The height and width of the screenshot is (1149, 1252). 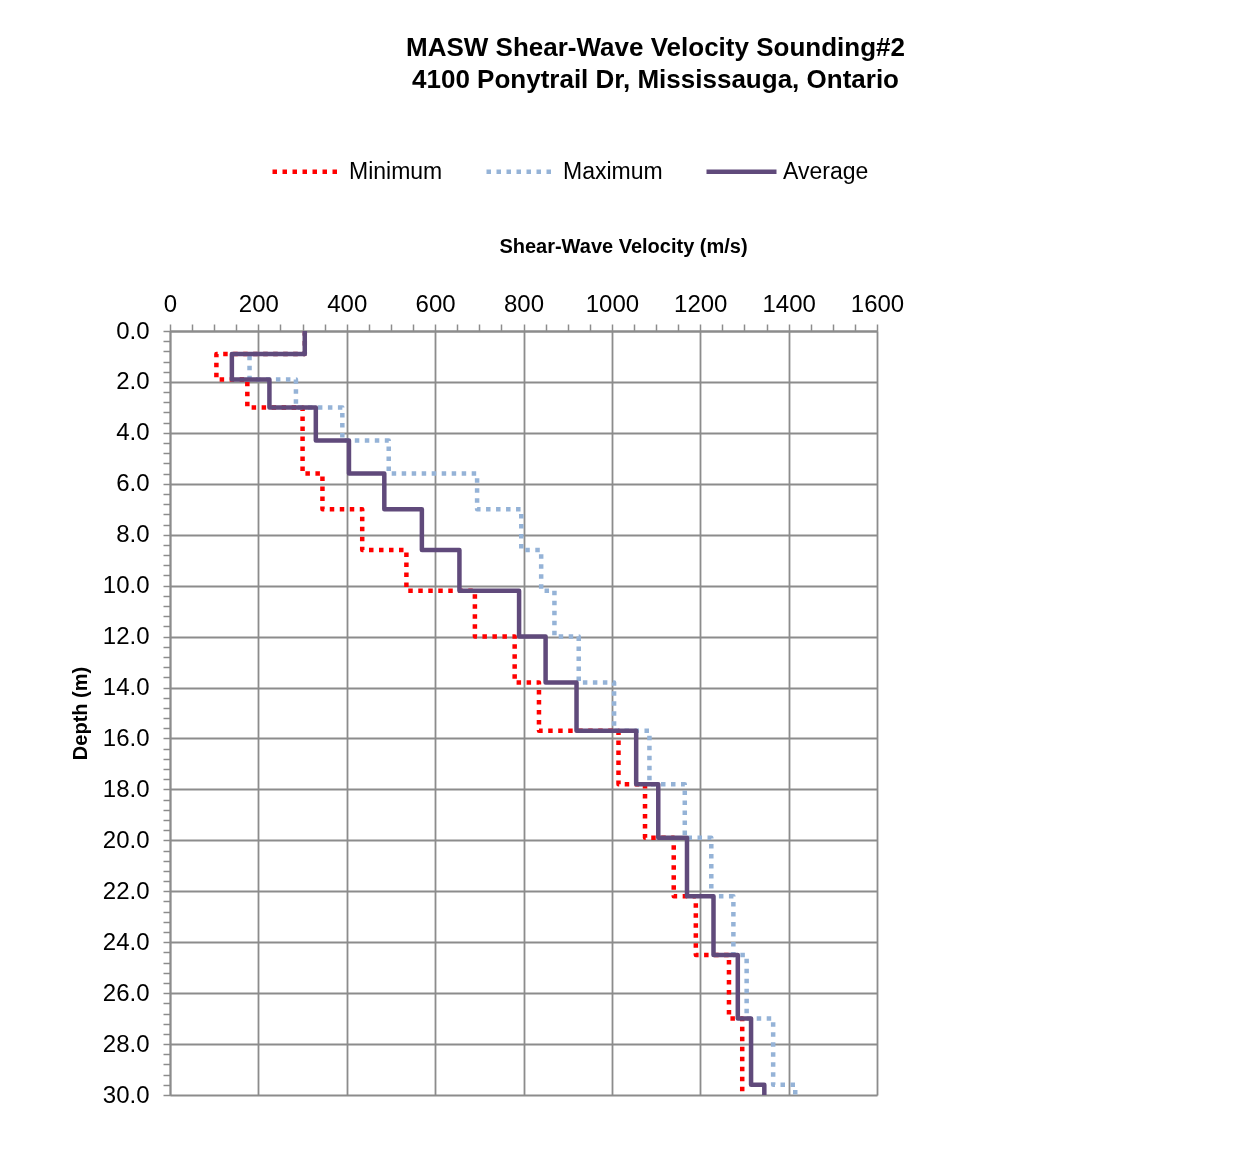 I want to click on y-axis-title: Depth (m), so click(x=79, y=713).